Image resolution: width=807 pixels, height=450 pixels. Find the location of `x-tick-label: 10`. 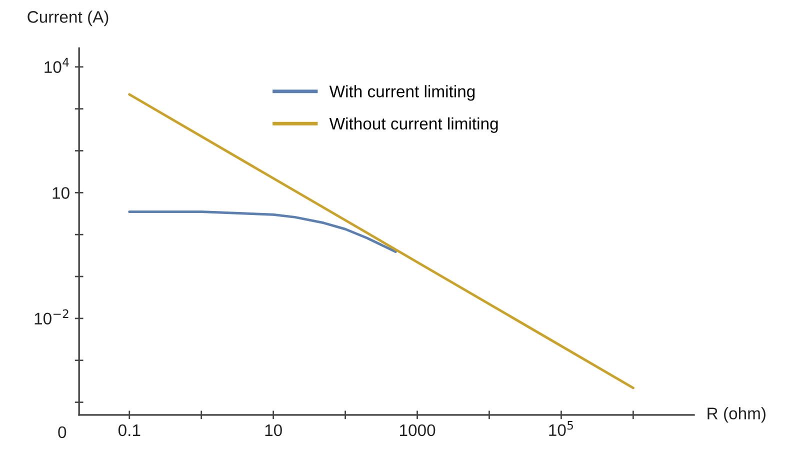

x-tick-label: 10 is located at coordinates (273, 430).